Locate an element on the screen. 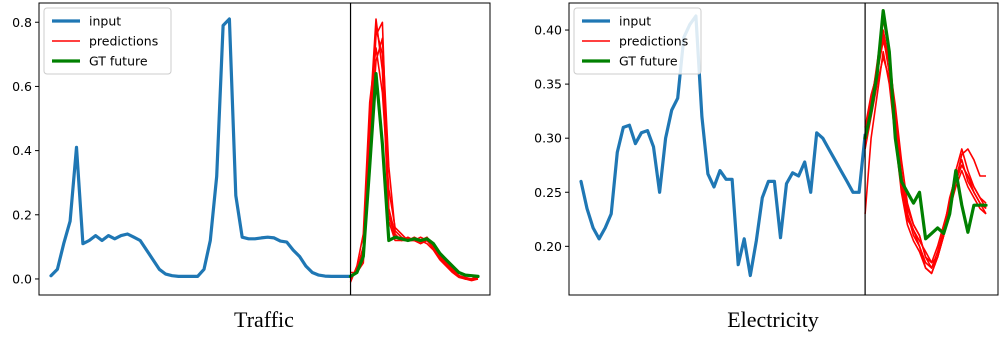 This screenshot has width=1006, height=337. y-tick-label: 0.0 is located at coordinates (22, 278).